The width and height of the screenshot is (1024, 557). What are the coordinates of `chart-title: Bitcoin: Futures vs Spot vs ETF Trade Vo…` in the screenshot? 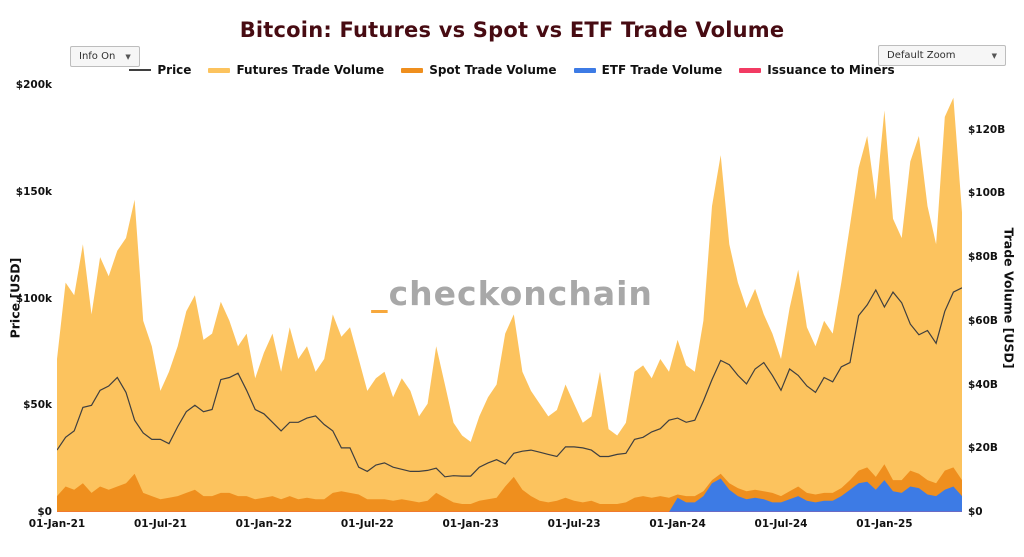 It's located at (512, 30).